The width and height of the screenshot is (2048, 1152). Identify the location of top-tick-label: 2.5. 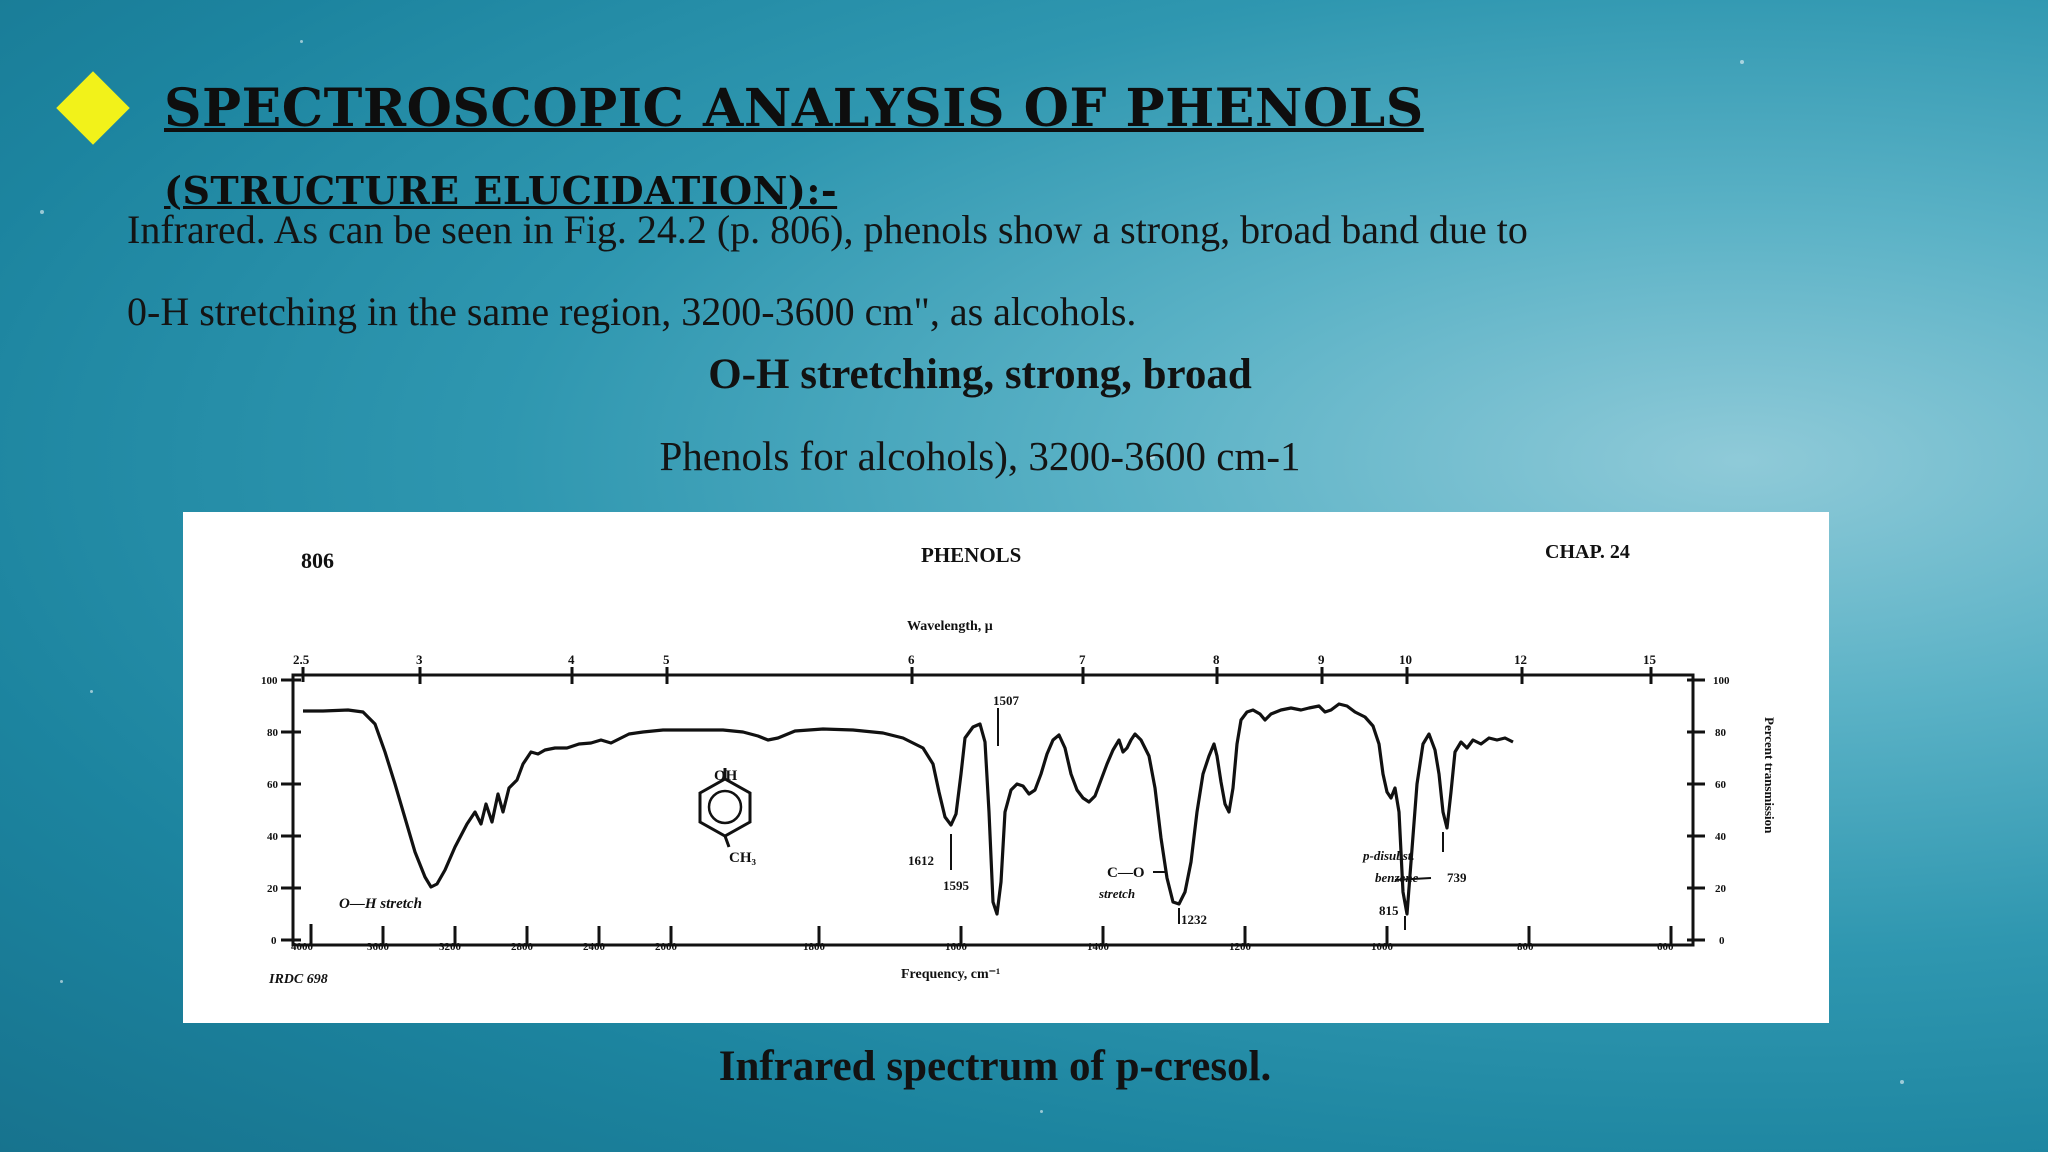
(301, 659).